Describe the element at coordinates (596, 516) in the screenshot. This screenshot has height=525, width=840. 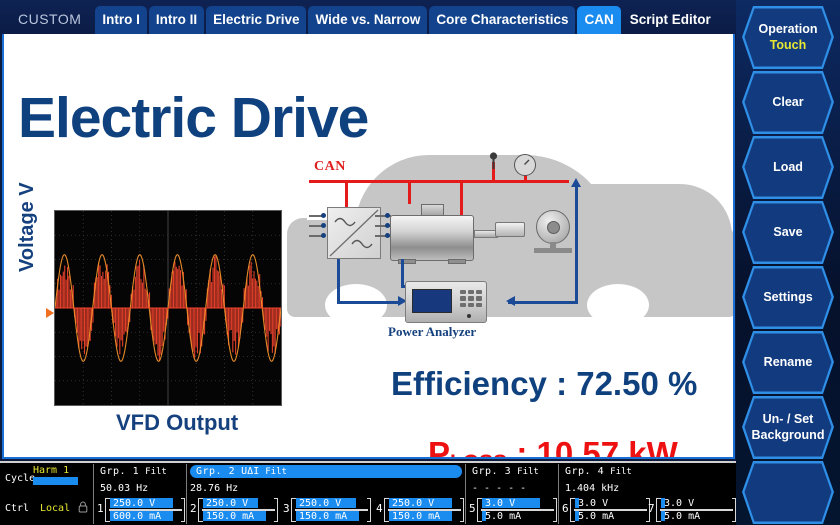
I see `channel-current-6: 5.0 mA` at that location.